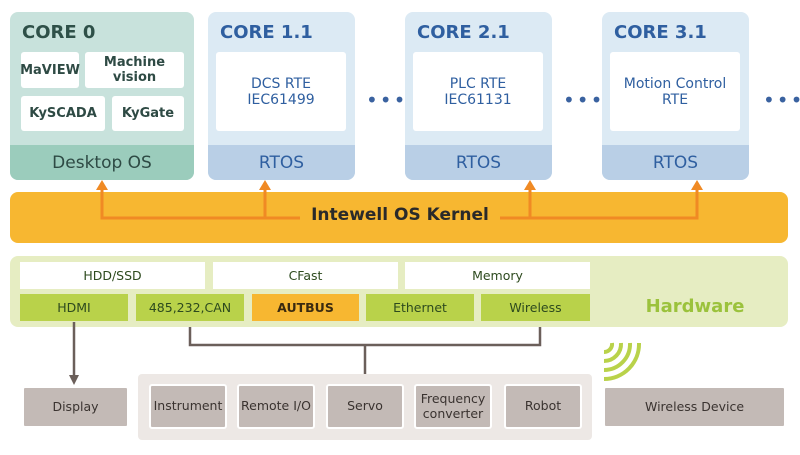 The height and width of the screenshot is (455, 800). Describe the element at coordinates (266, 32) in the screenshot. I see `core-title: CORE 1.1` at that location.